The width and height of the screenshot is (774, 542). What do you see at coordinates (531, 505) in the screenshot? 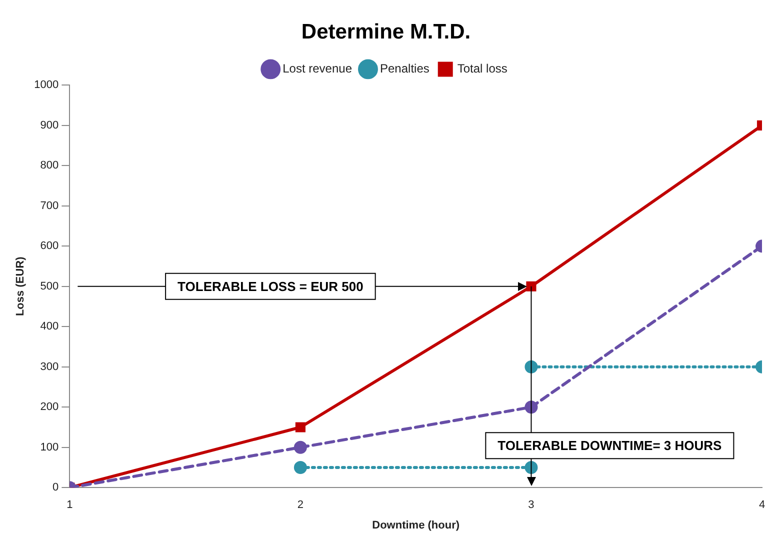
I see `x-tick-label: 3` at bounding box center [531, 505].